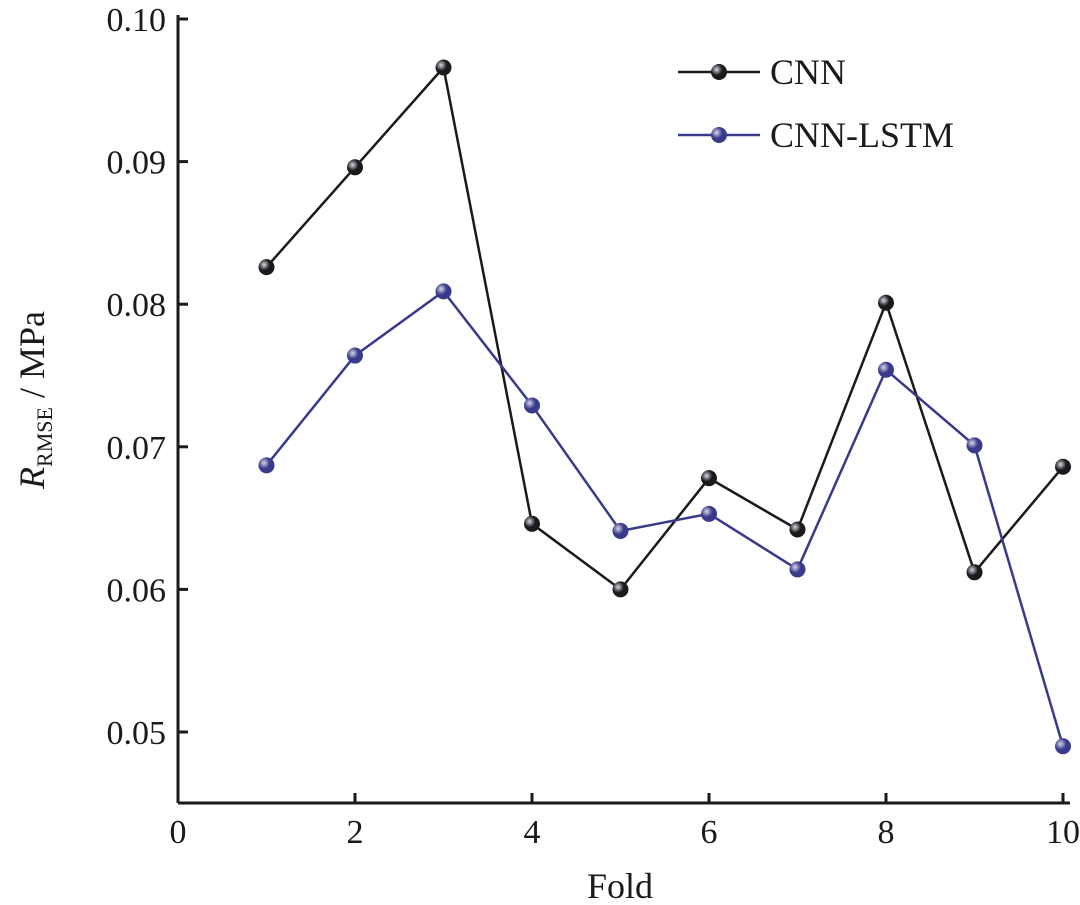  What do you see at coordinates (137, 163) in the screenshot?
I see `y-tick-label: 0.09` at bounding box center [137, 163].